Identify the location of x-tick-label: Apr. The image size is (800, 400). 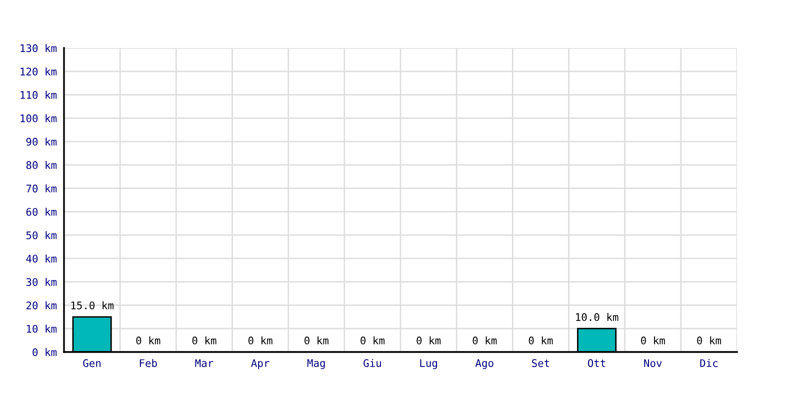
(260, 364).